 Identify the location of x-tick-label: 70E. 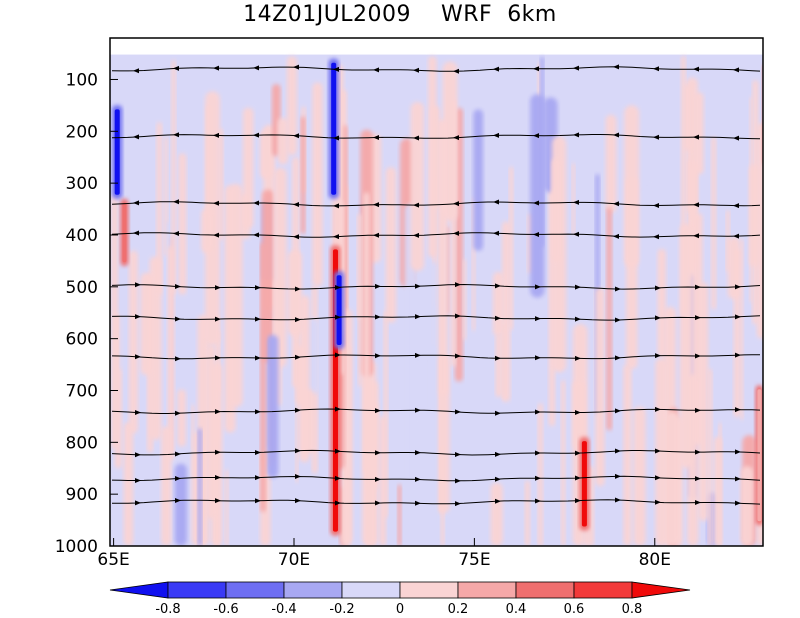
(294, 560).